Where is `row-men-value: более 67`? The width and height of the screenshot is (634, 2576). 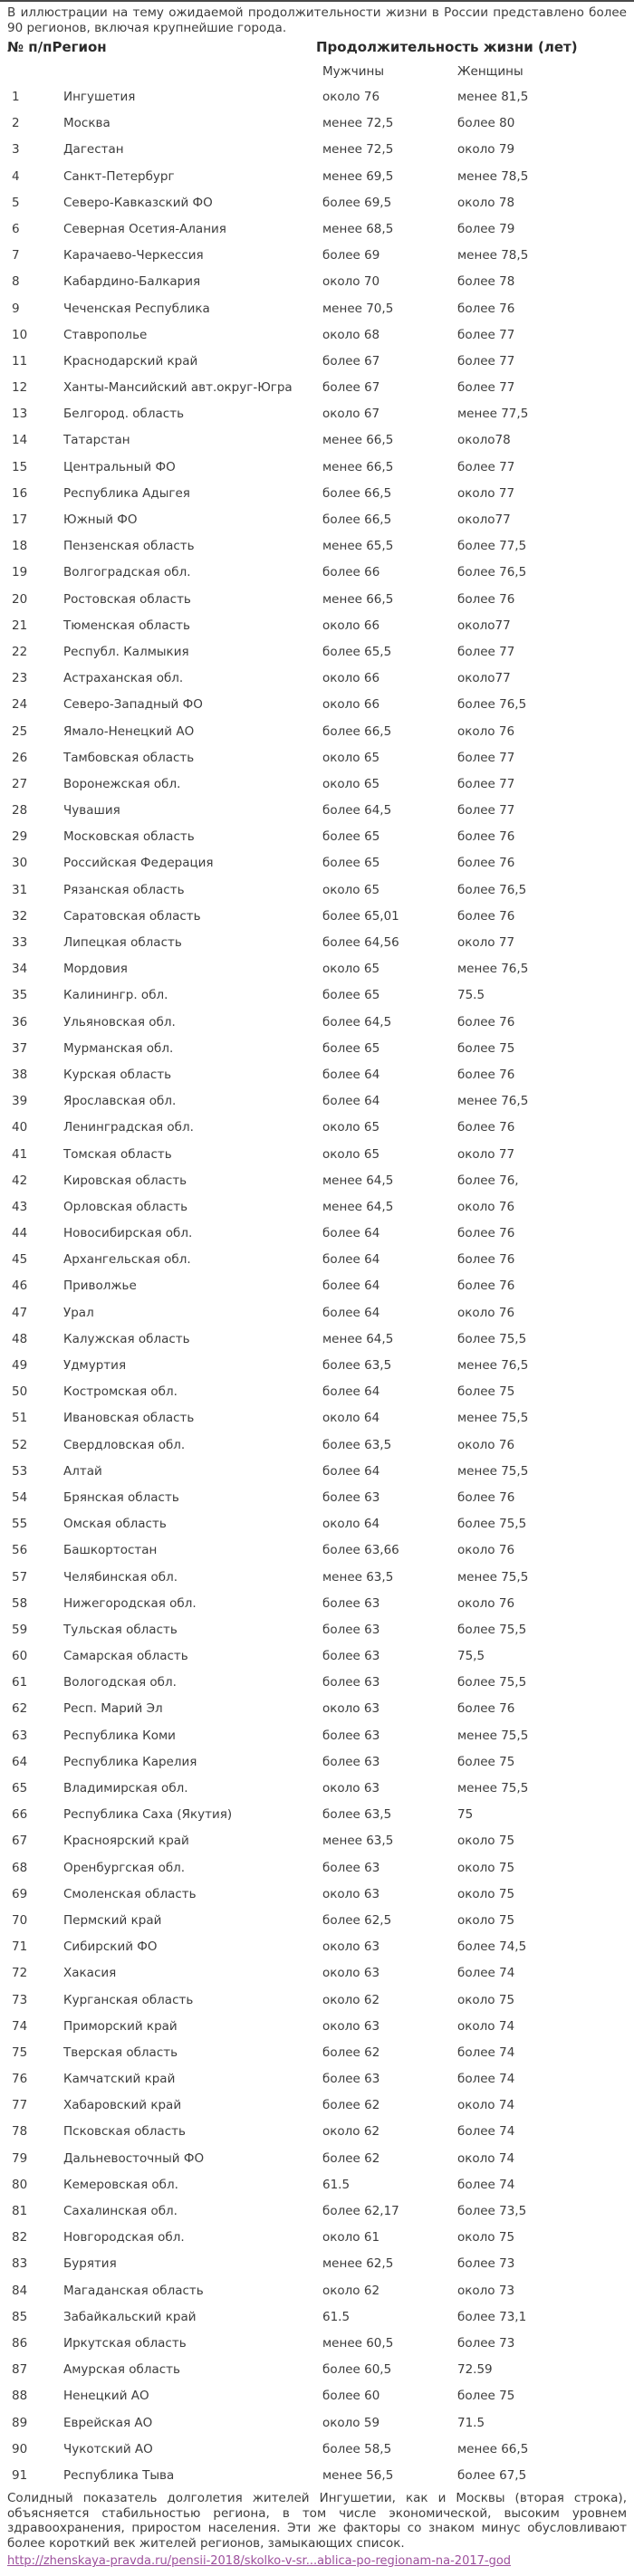
row-men-value: более 67 is located at coordinates (351, 388).